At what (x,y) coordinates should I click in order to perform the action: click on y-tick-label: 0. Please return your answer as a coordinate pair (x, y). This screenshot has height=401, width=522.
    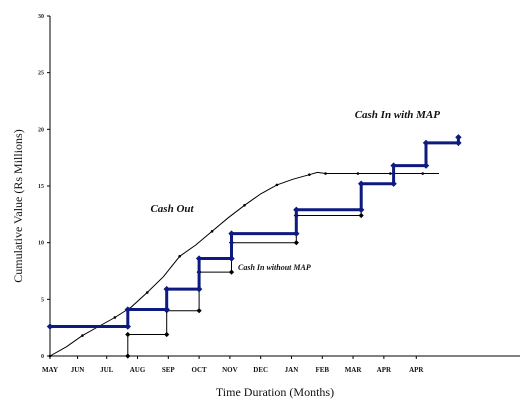
    Looking at the image, I should click on (42, 357).